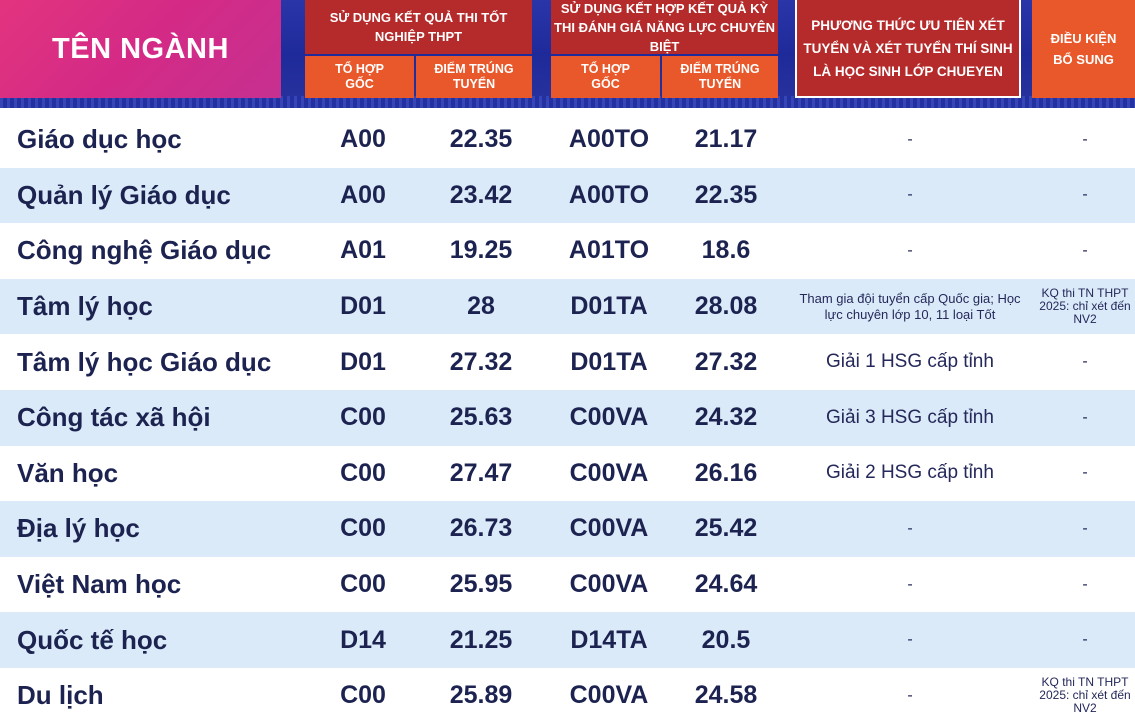 This screenshot has width=1135, height=725. I want to click on thpt-score: 27.47, so click(481, 472).